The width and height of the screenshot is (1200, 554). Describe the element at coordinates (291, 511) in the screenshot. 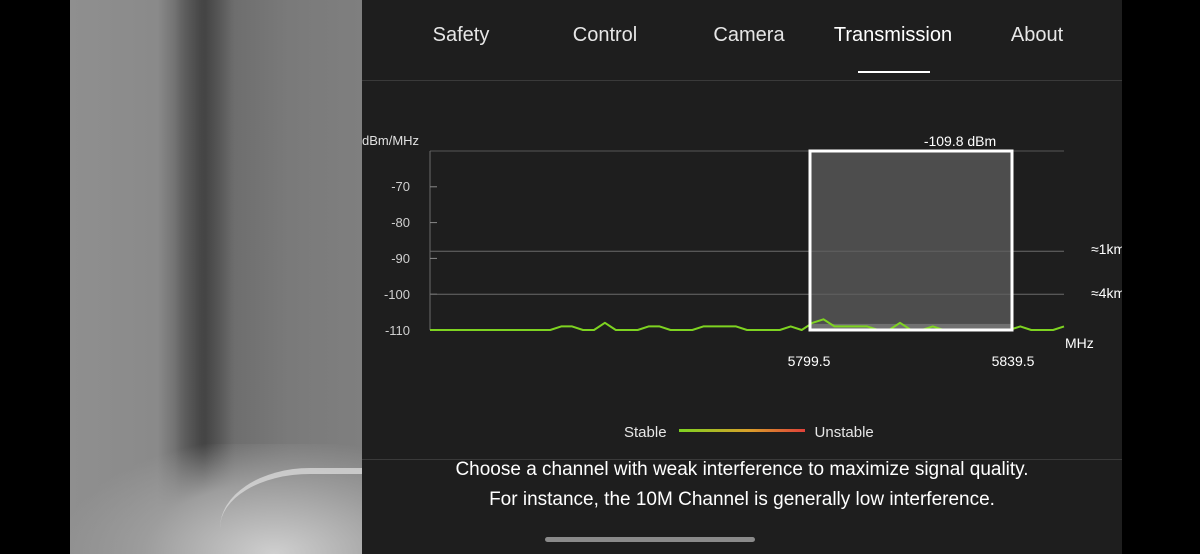

I see `camera-object-edge` at that location.